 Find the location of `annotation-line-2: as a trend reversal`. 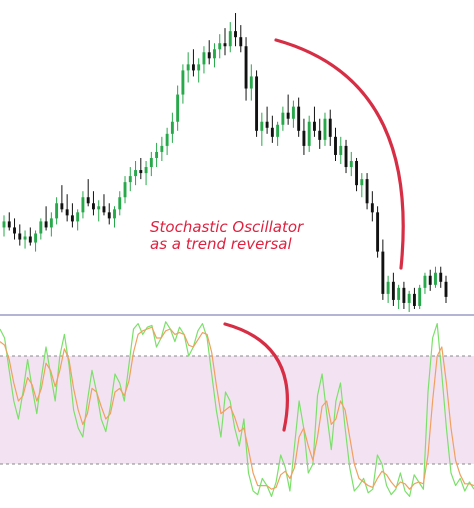

annotation-line-2: as a trend reversal is located at coordinates (221, 244).